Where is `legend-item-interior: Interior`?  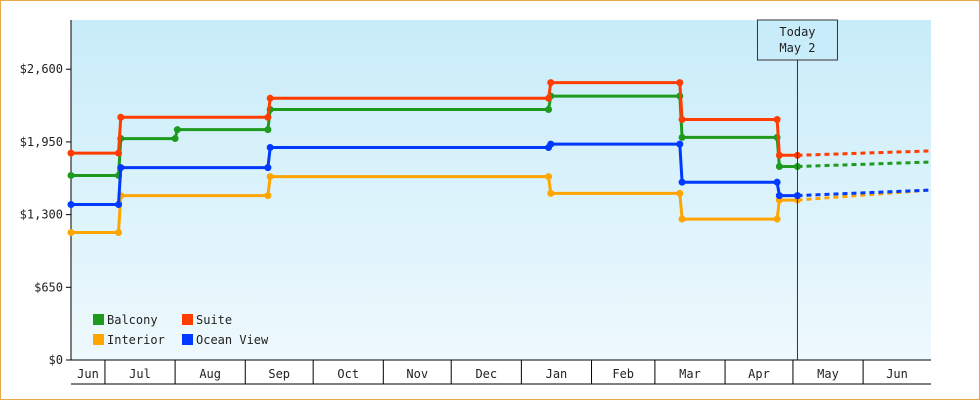 legend-item-interior: Interior is located at coordinates (129, 340).